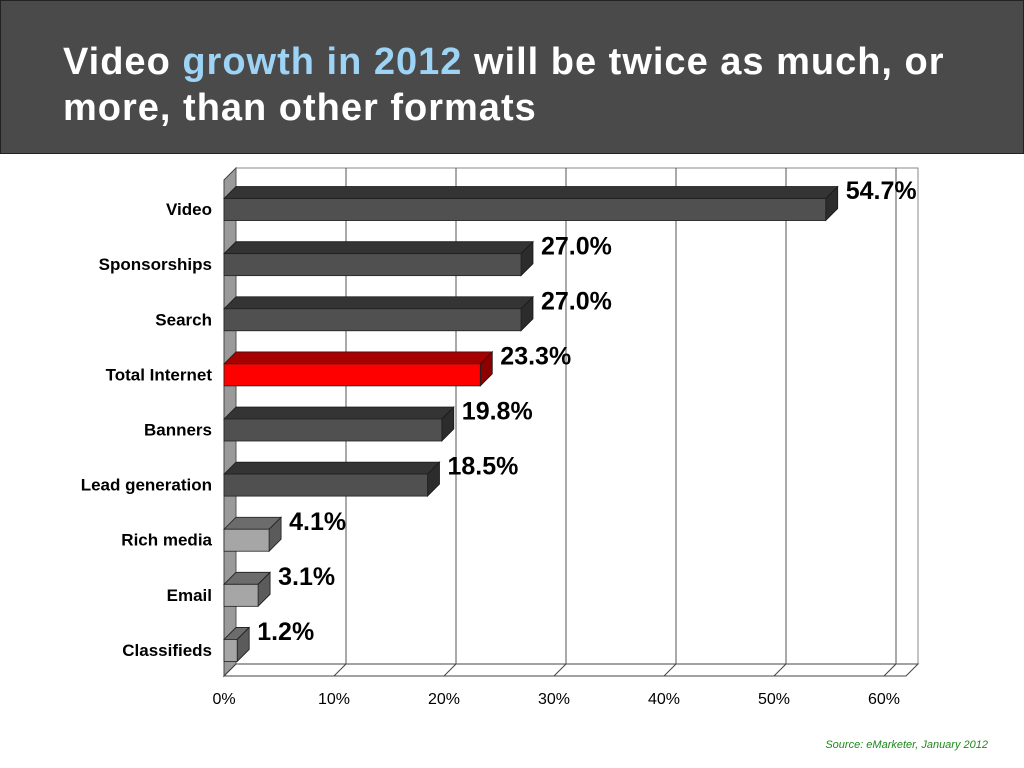  Describe the element at coordinates (117, 62) in the screenshot. I see `title-part: Video` at that location.